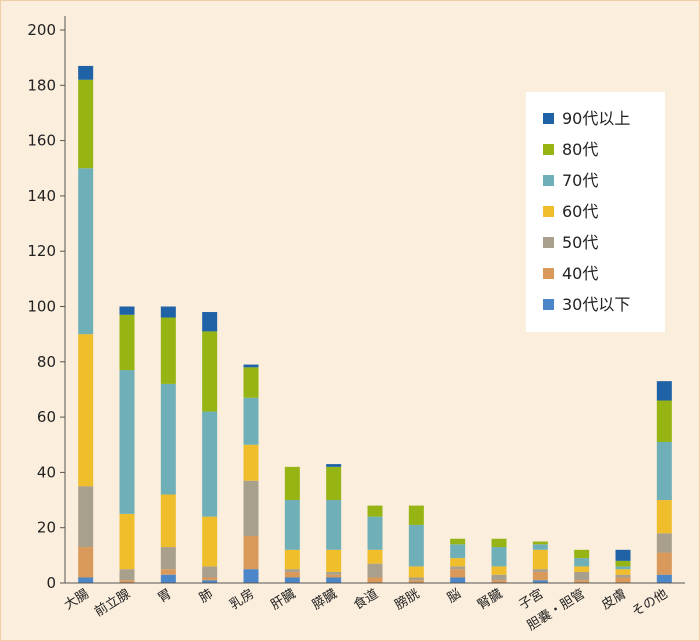 The image size is (700, 641). Describe the element at coordinates (41, 85) in the screenshot. I see `y-tick-label: 180` at that location.